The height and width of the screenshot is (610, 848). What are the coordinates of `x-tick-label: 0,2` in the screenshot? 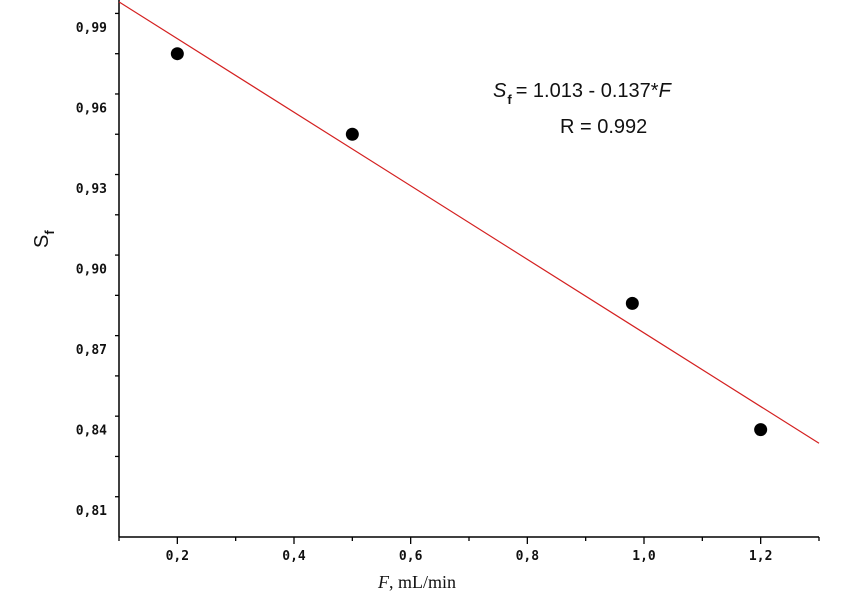 It's located at (177, 556).